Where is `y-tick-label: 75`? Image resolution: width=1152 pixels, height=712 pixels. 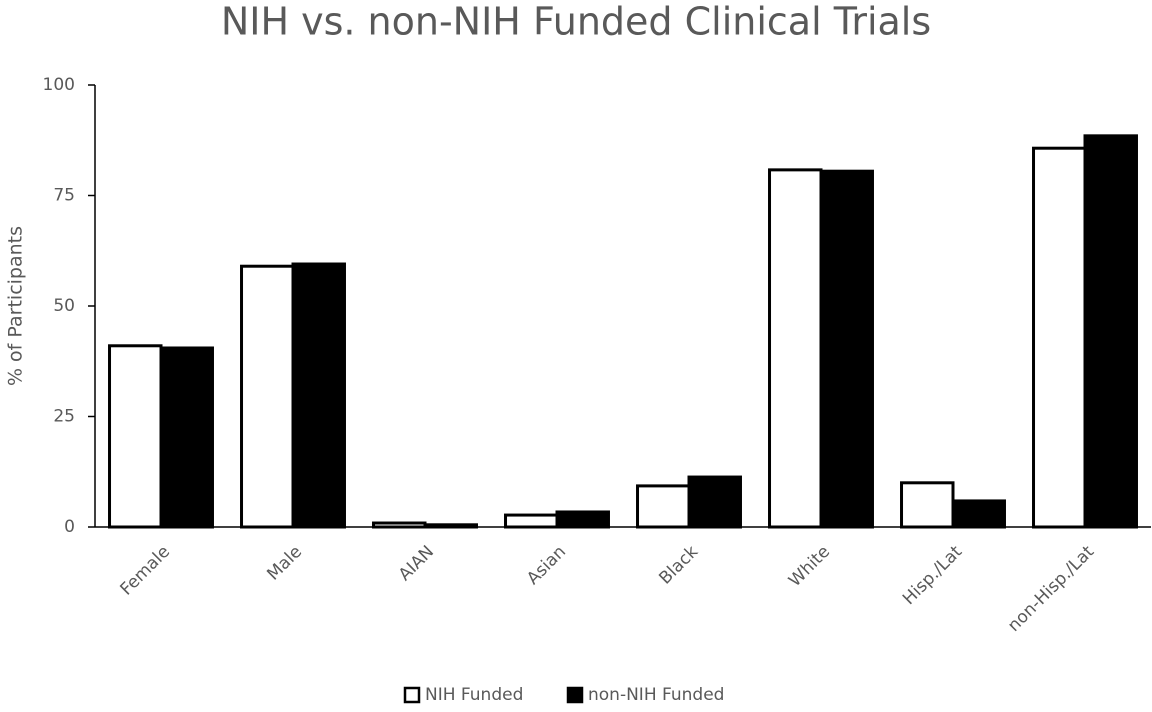
y-tick-label: 75 is located at coordinates (64, 196).